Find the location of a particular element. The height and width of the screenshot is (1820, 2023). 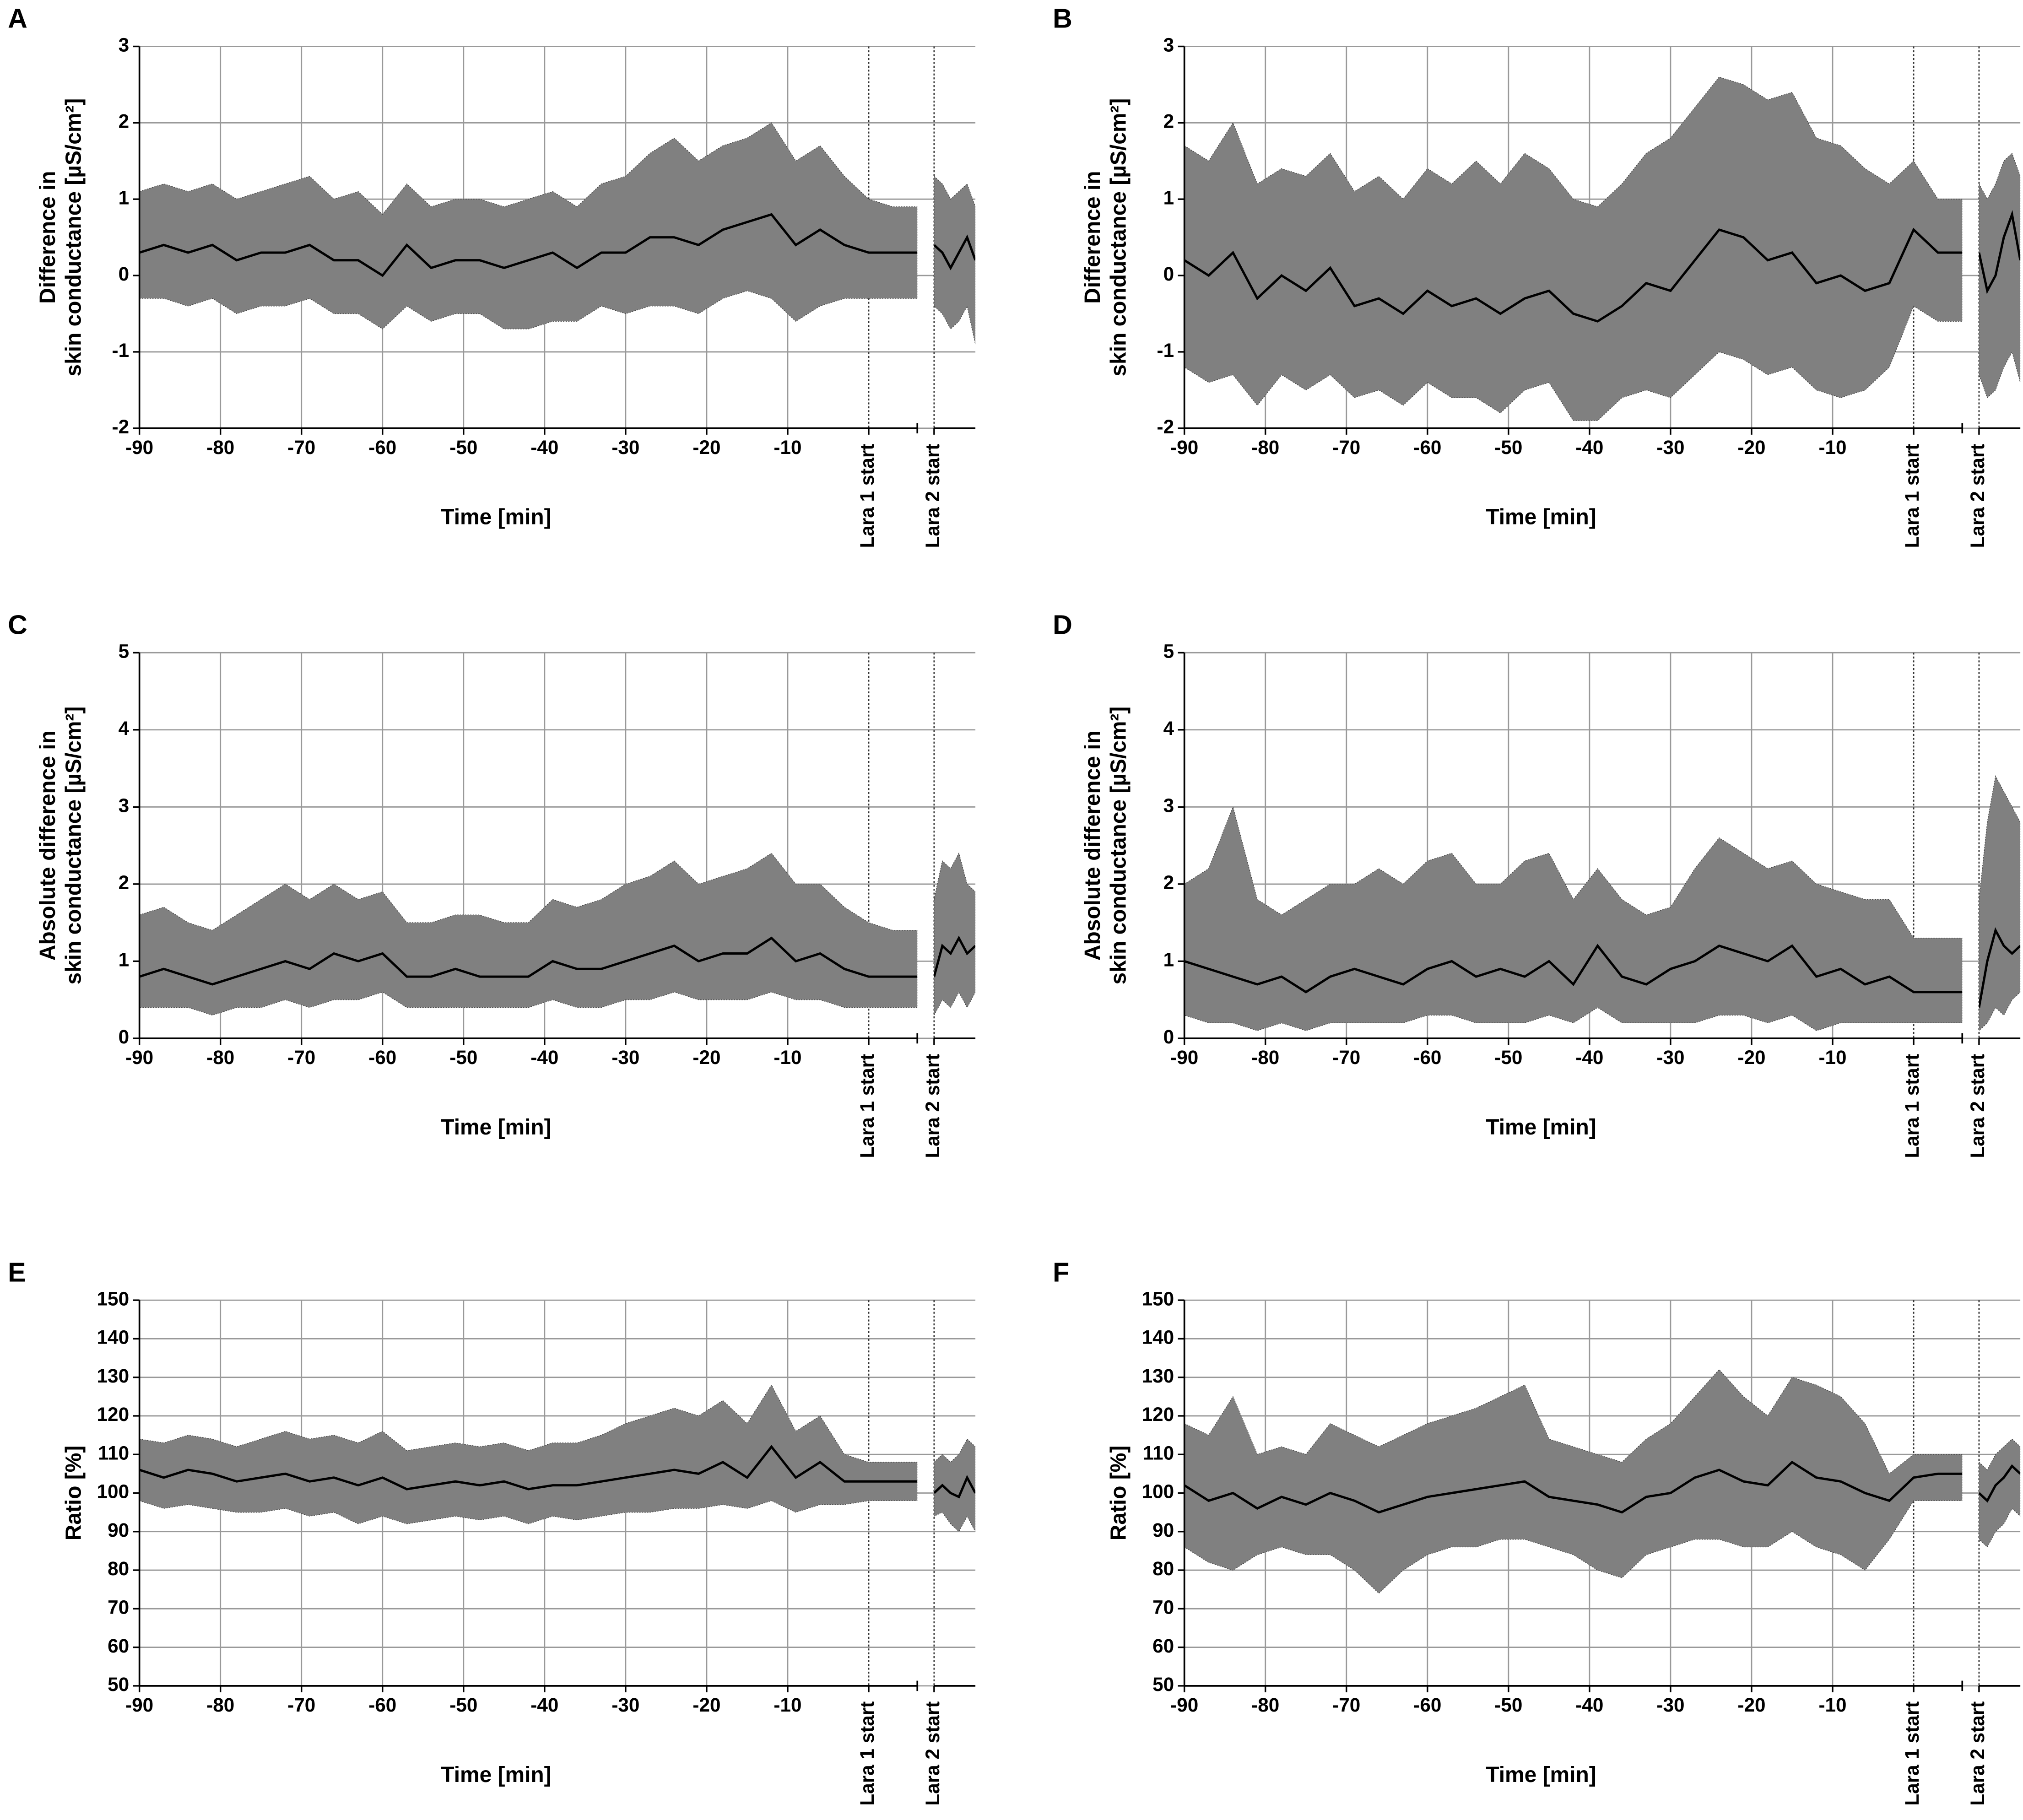

y-tick-label: 70 is located at coordinates (1163, 1607).